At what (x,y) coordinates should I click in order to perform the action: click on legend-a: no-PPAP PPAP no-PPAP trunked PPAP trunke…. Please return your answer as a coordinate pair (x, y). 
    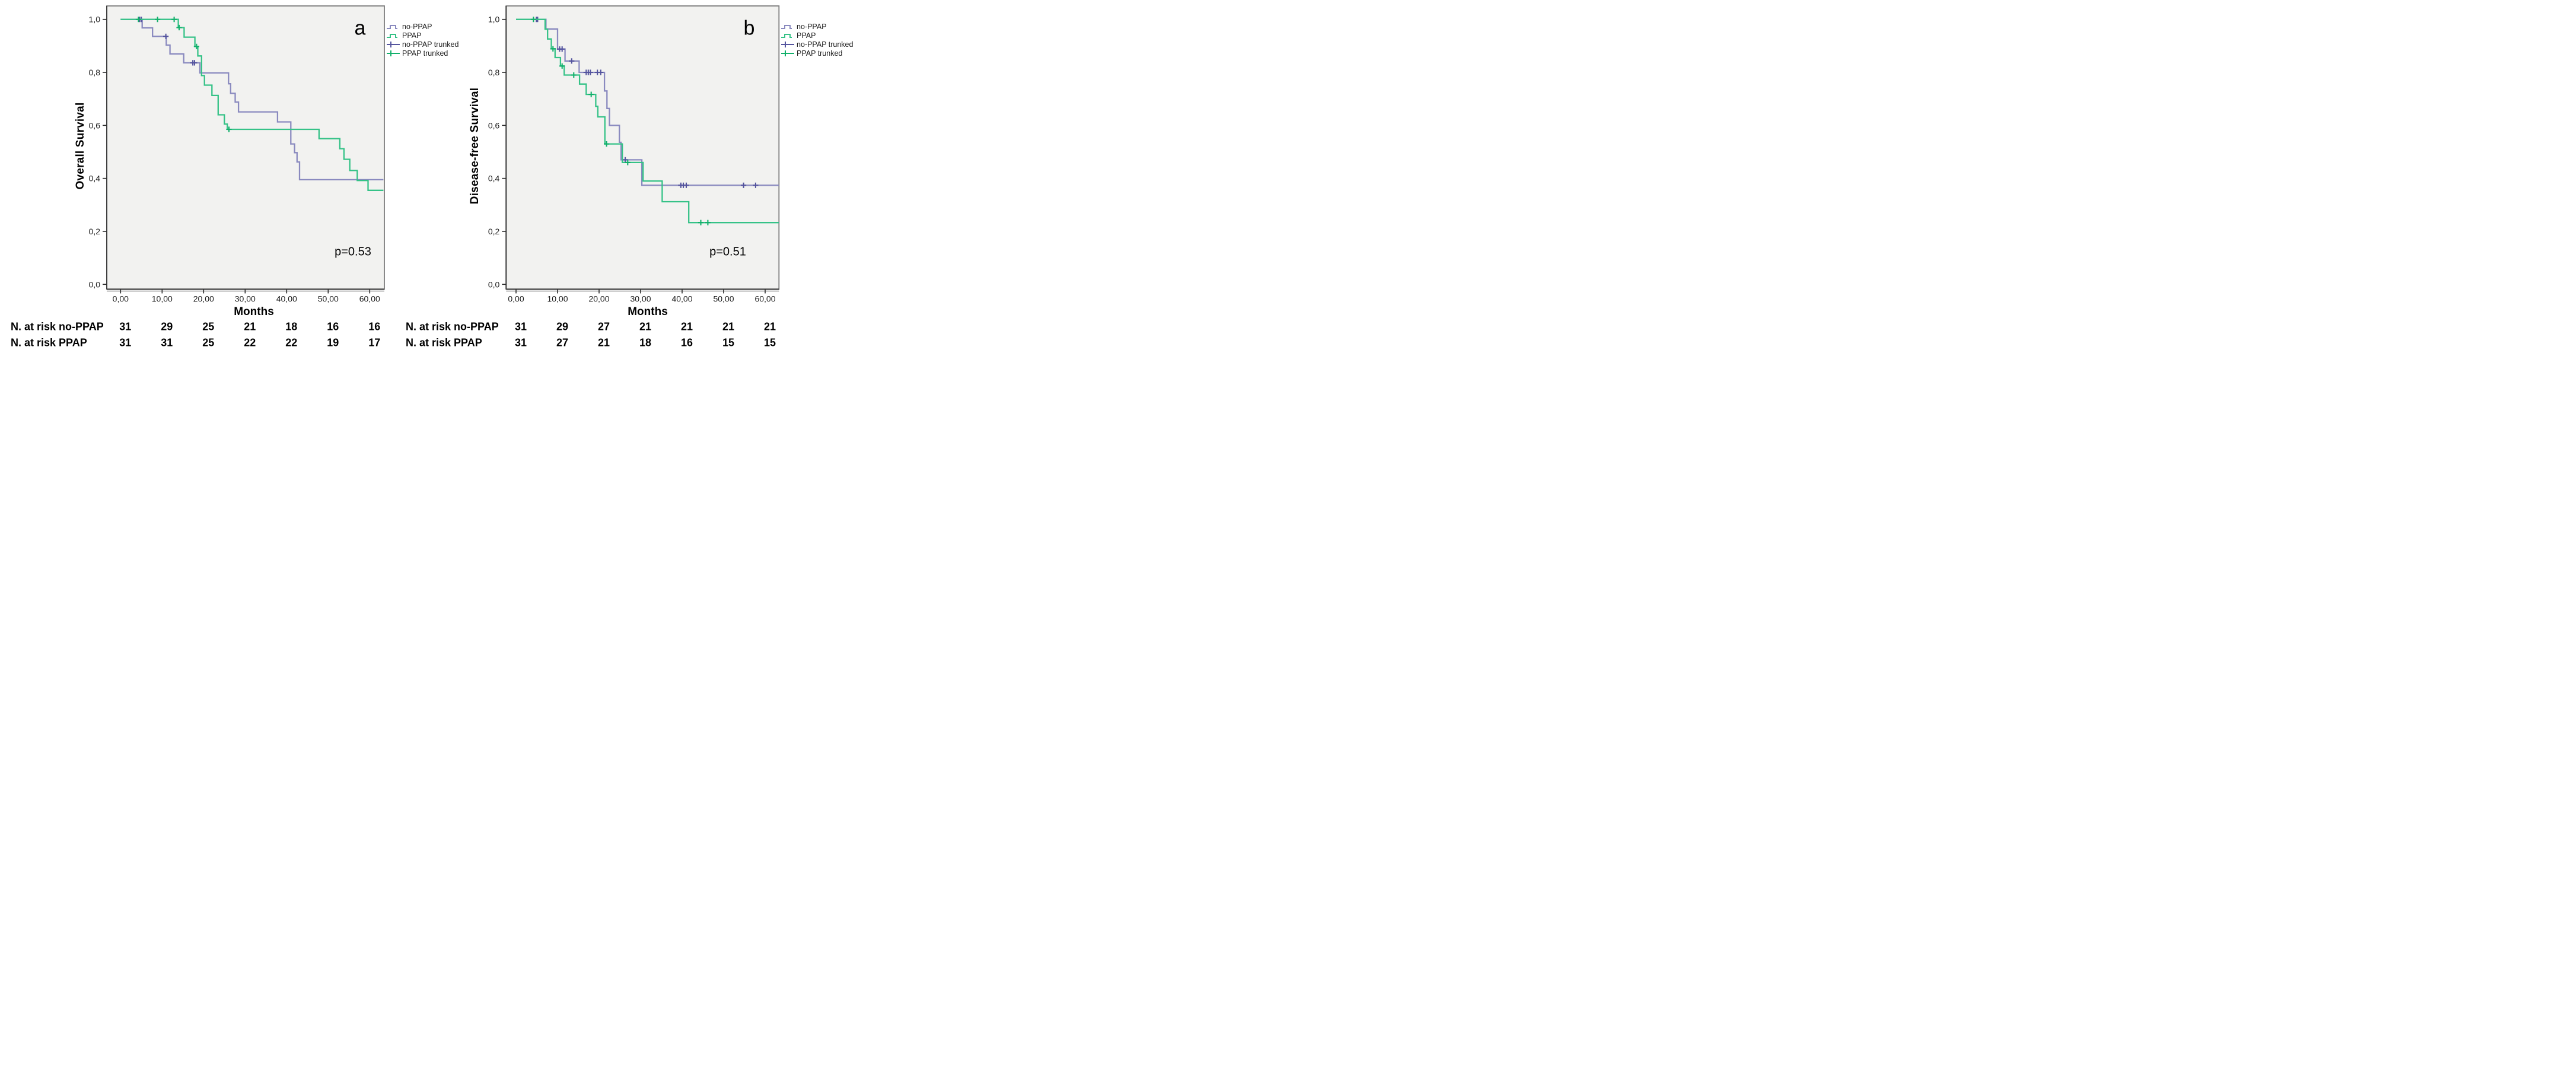
    Looking at the image, I should click on (422, 40).